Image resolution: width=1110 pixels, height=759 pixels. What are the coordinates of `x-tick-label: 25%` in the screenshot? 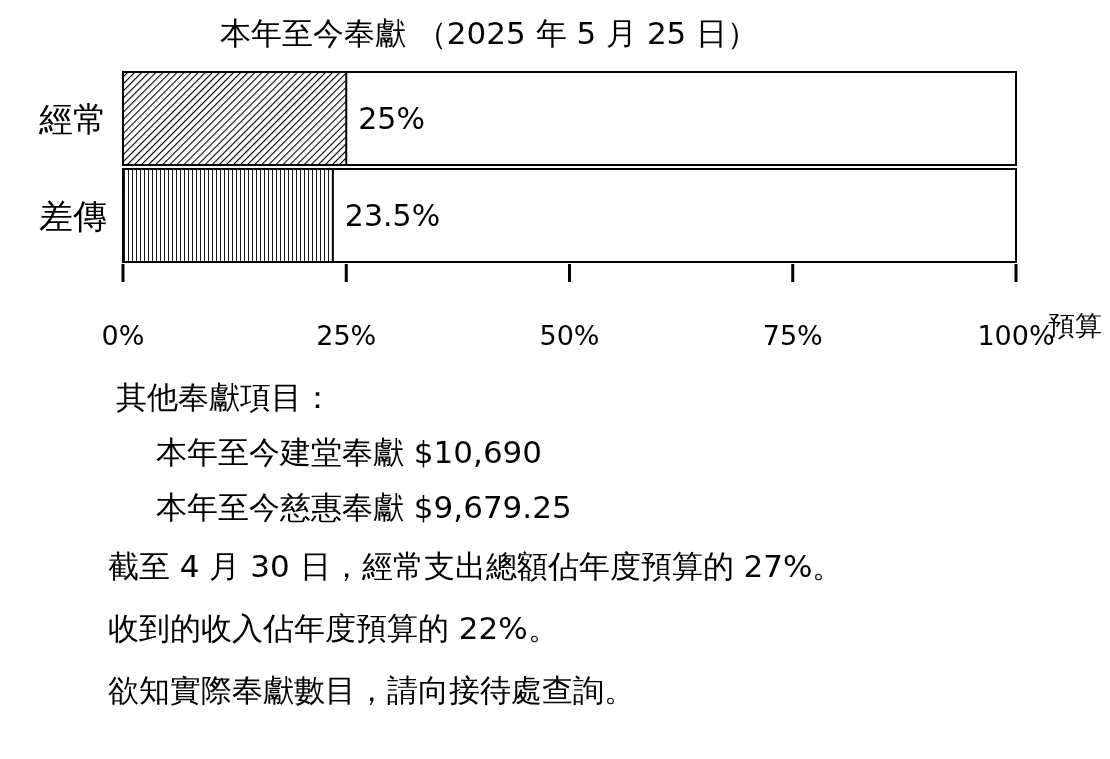 It's located at (346, 336).